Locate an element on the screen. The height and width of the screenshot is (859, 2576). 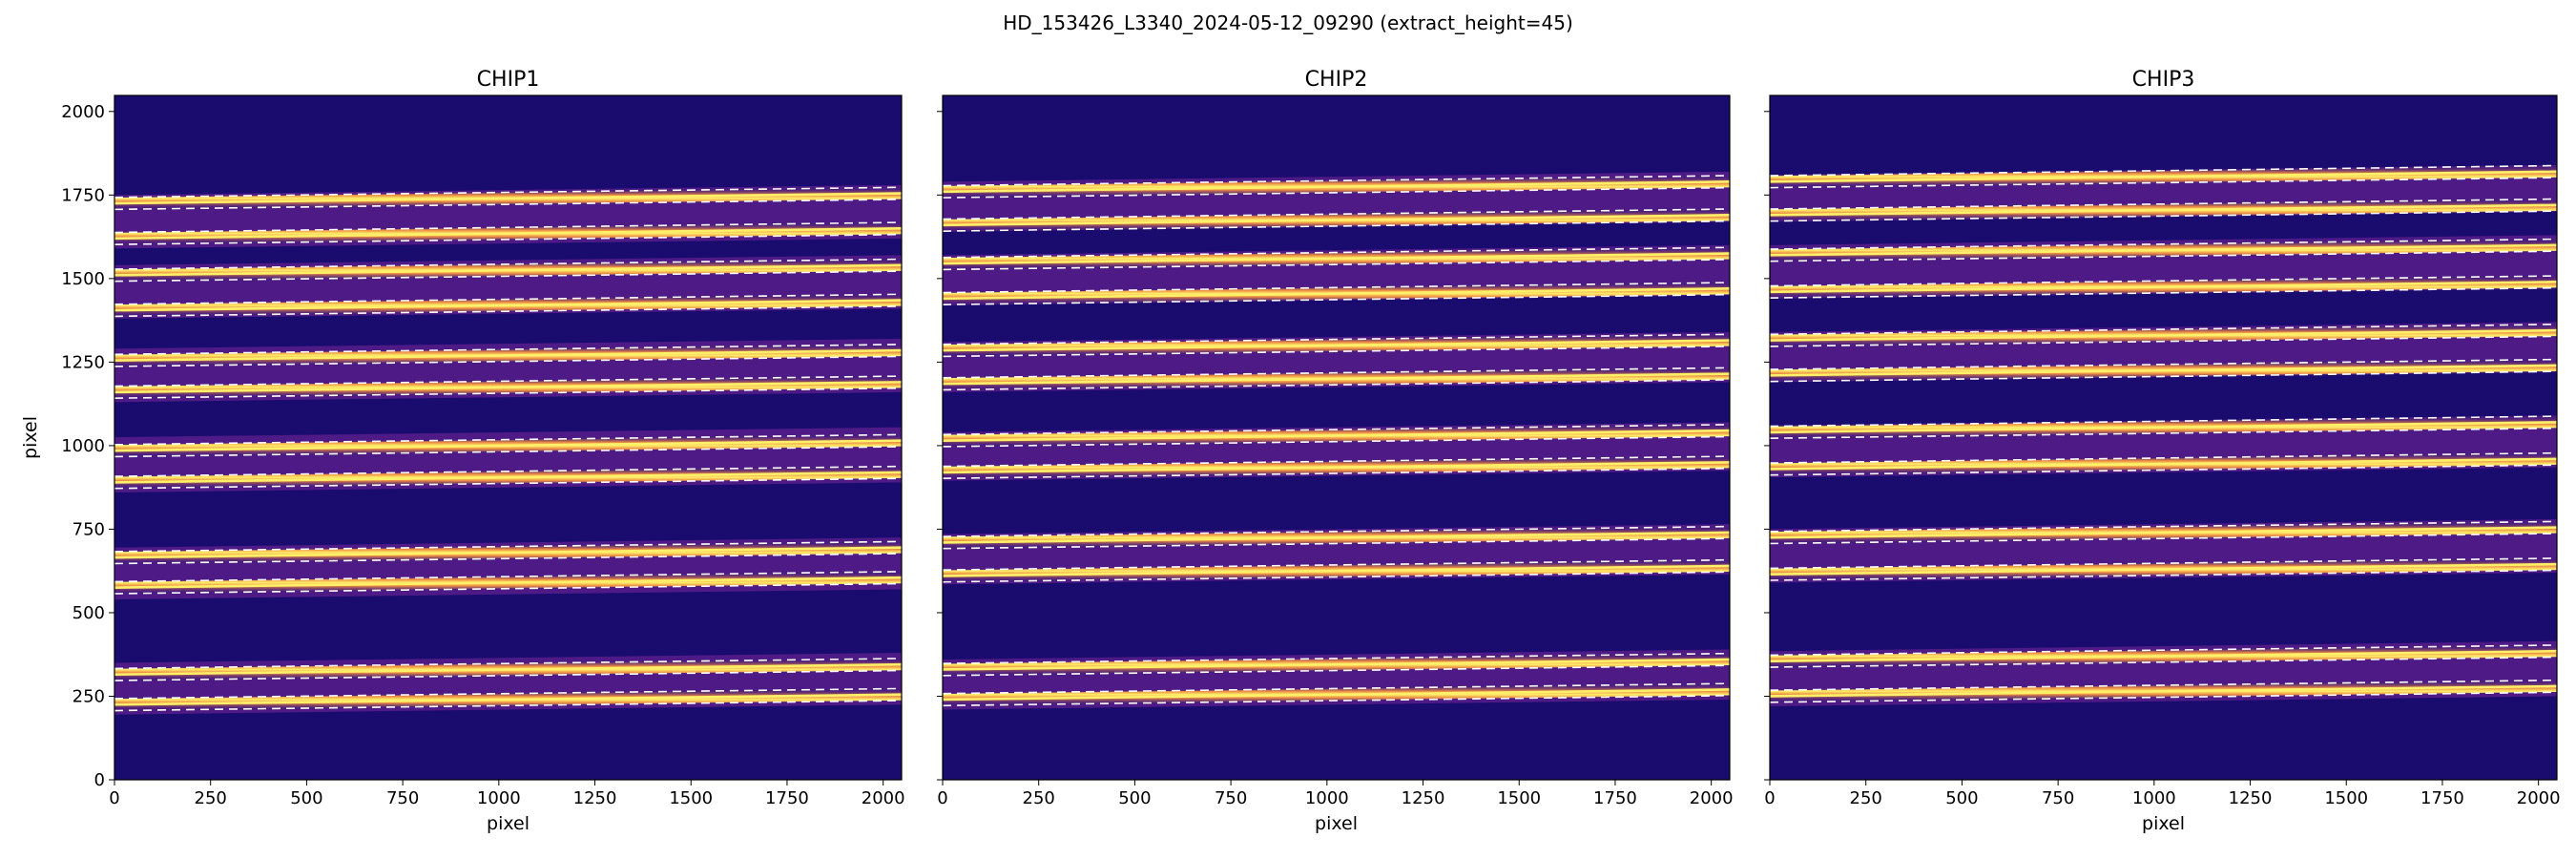
x-axis-label: pixel is located at coordinates (2163, 823).